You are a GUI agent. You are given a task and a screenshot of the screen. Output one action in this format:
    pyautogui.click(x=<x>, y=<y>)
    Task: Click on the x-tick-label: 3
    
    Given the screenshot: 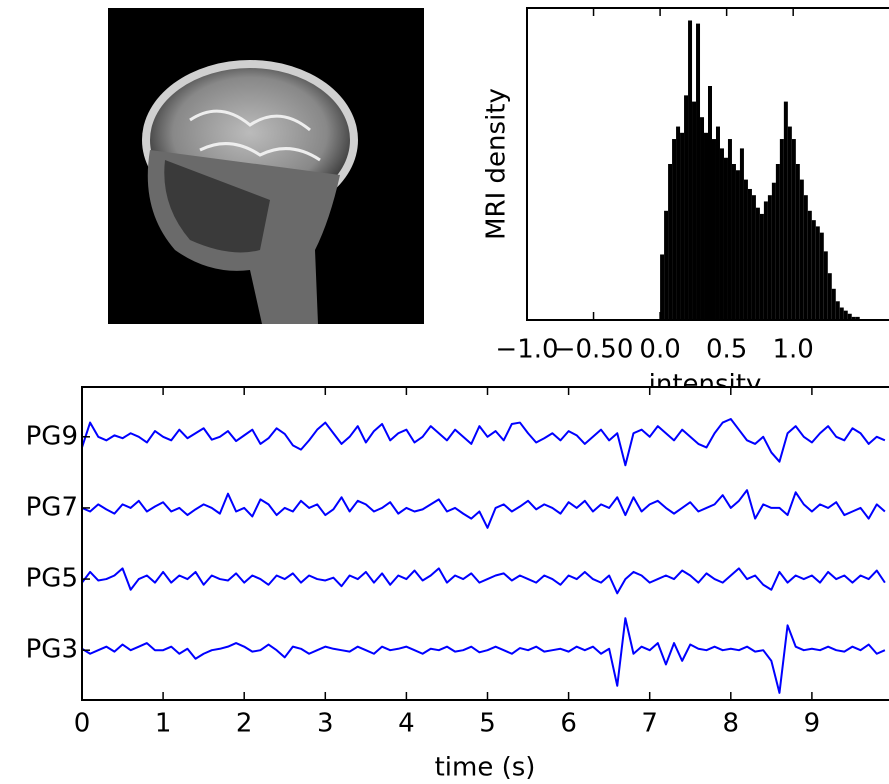 What is the action you would take?
    pyautogui.click(x=325, y=724)
    